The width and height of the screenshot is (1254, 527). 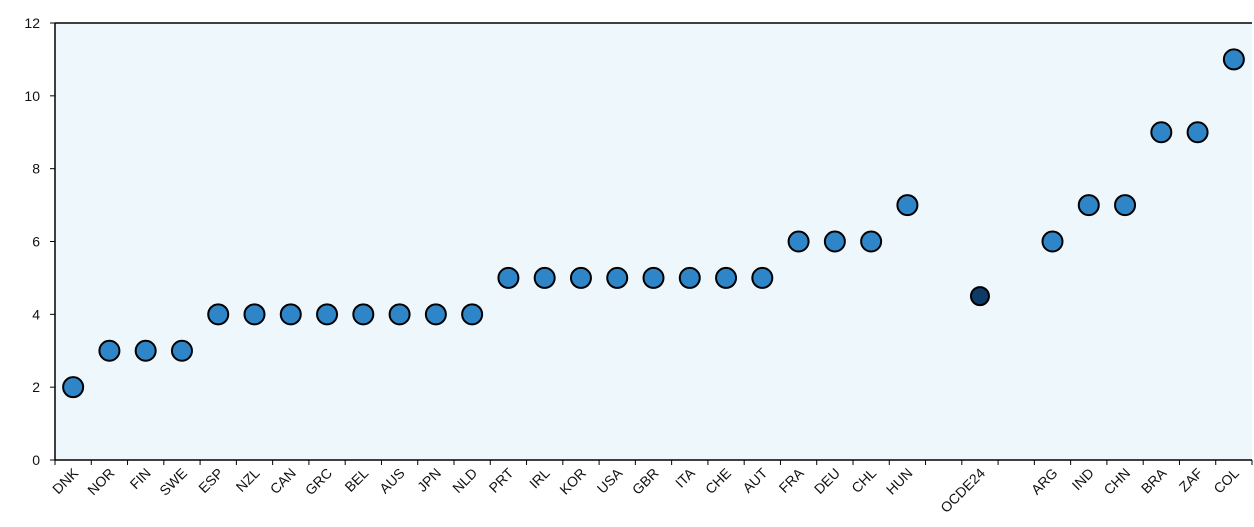 I want to click on data-point-col, so click(x=1233, y=59).